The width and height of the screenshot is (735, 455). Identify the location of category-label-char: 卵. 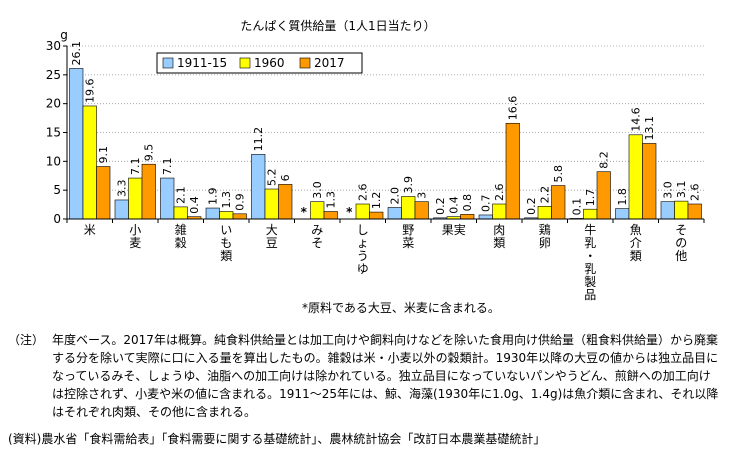
(545, 243).